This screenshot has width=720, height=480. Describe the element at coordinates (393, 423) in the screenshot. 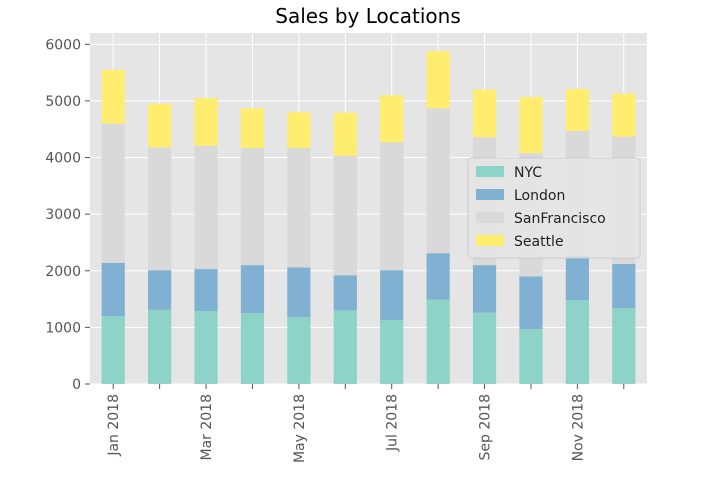

I see `x-tick-label: Jul 2018` at that location.